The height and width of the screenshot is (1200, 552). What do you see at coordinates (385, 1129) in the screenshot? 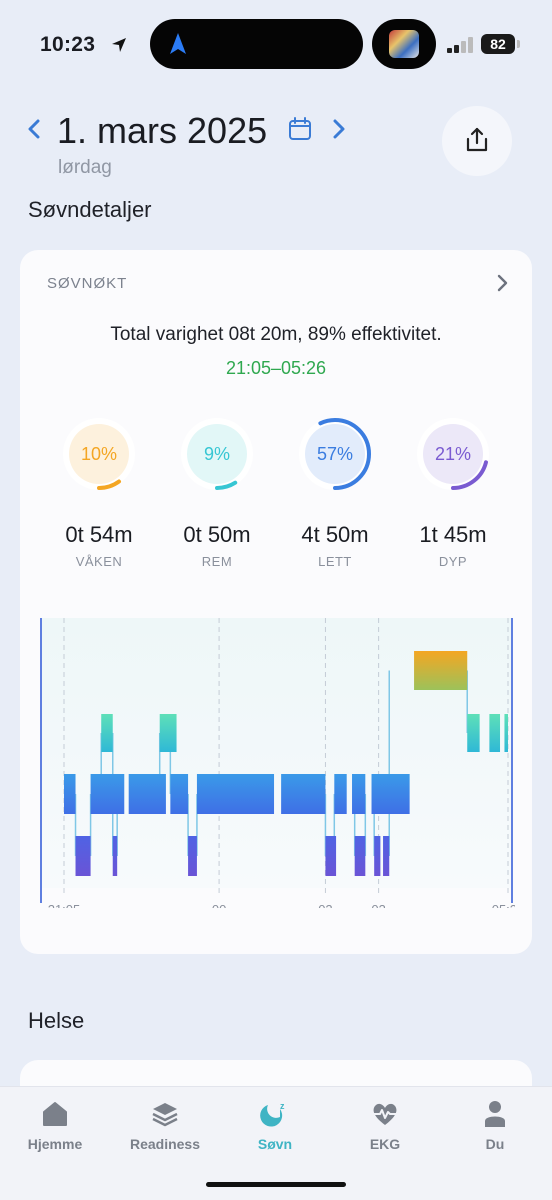
I see `tab-ekg: EKG` at bounding box center [385, 1129].